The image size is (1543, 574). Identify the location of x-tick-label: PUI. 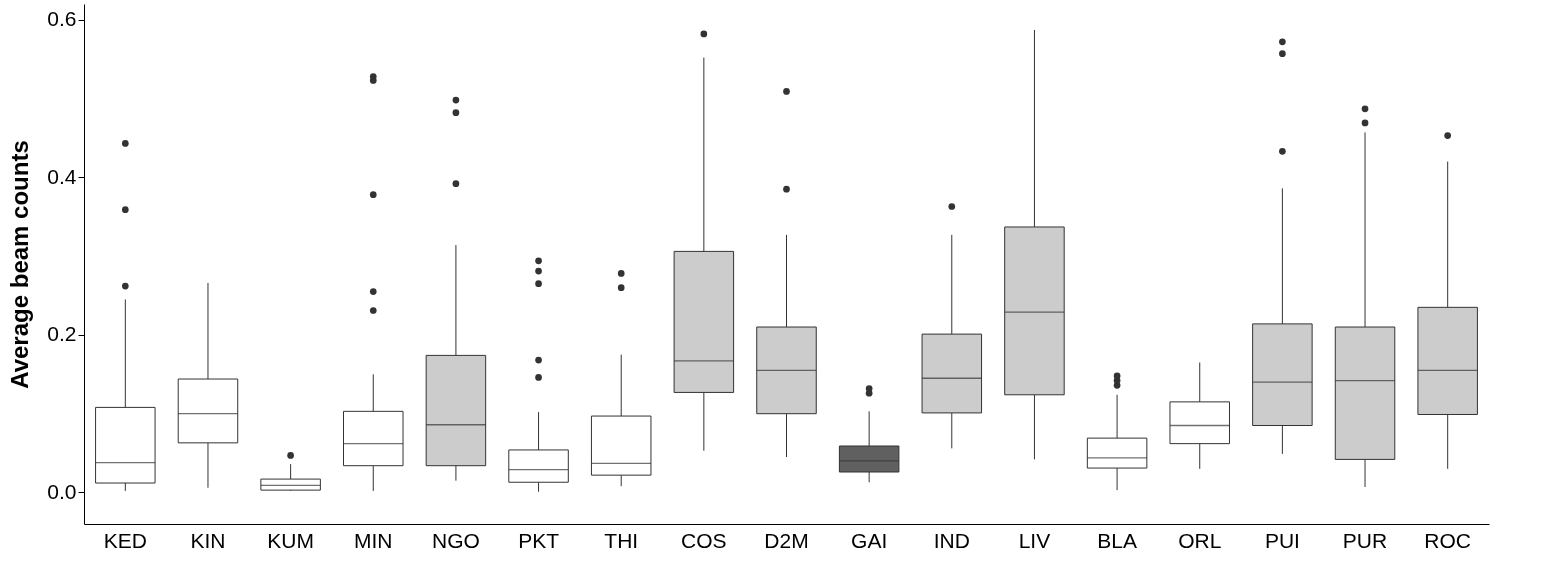
(1282, 540).